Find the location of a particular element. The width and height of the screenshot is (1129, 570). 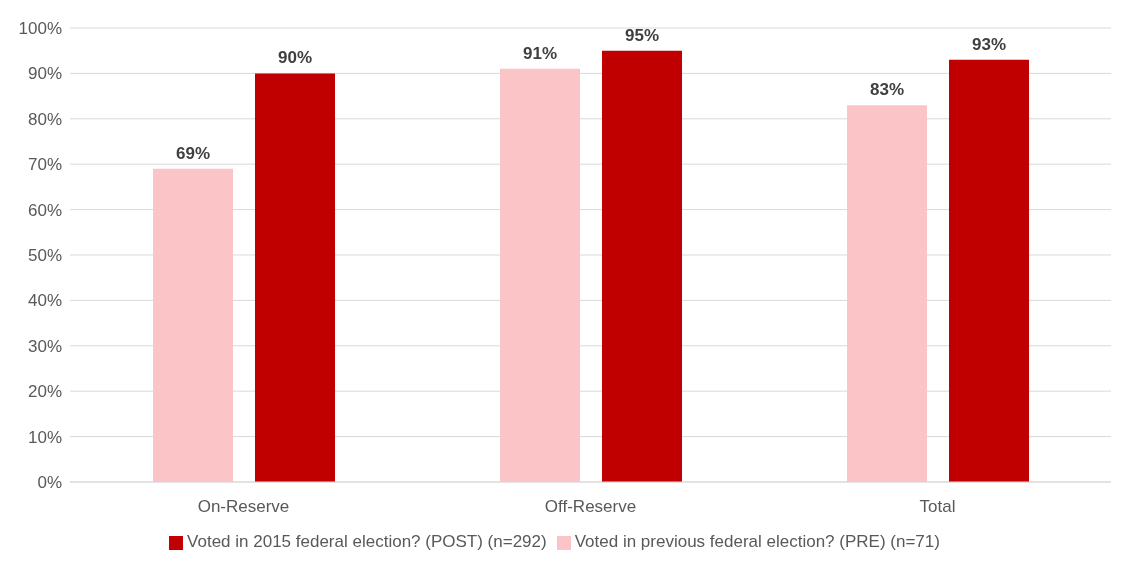

y-tick-label: 80% is located at coordinates (44, 119).